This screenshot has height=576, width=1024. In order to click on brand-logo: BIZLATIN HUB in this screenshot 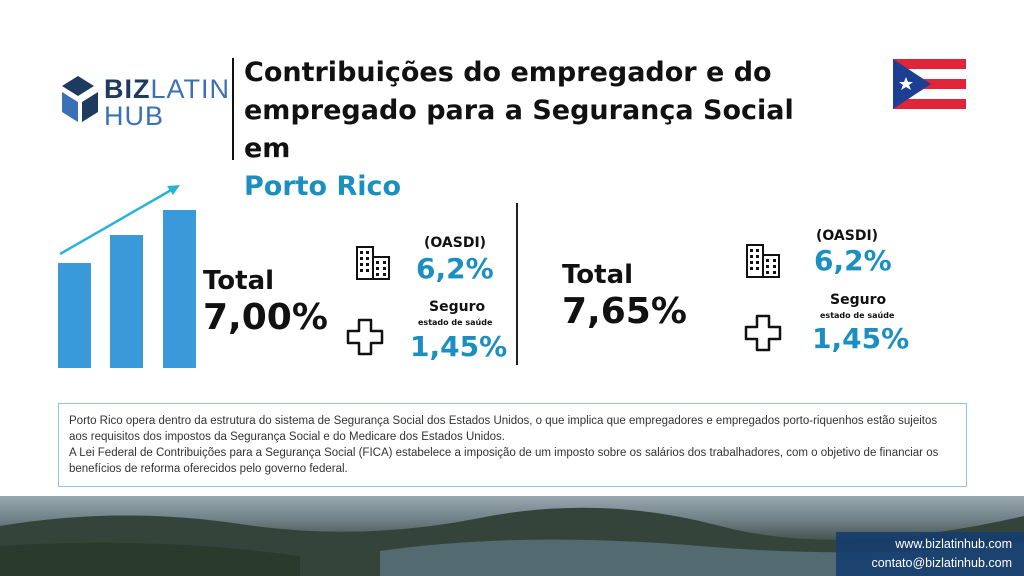, I will do `click(144, 102)`.